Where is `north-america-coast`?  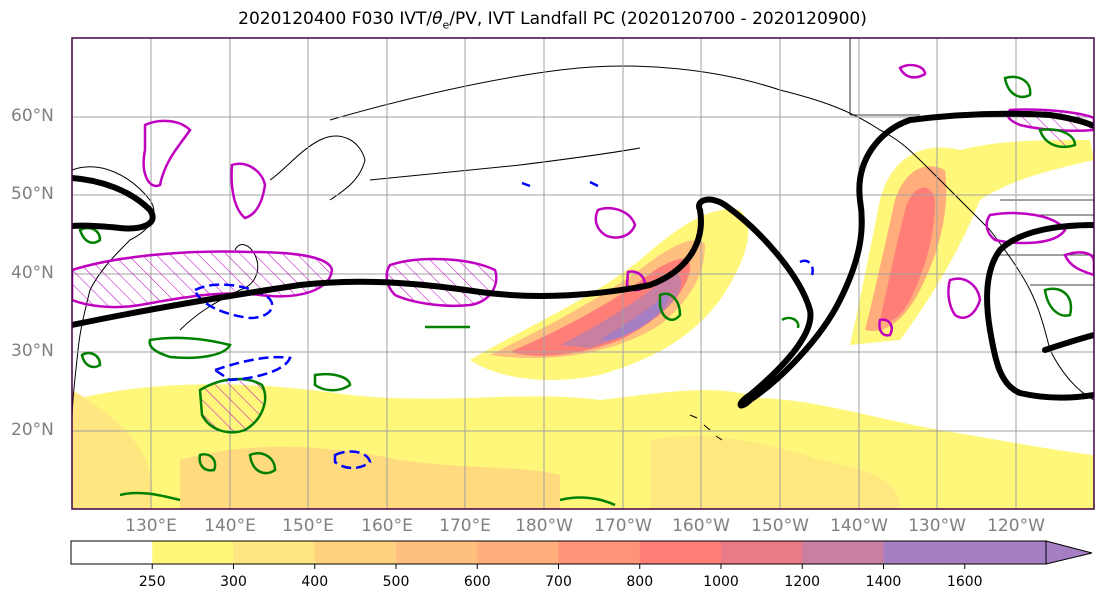
north-america-coast is located at coordinates (1011, 285).